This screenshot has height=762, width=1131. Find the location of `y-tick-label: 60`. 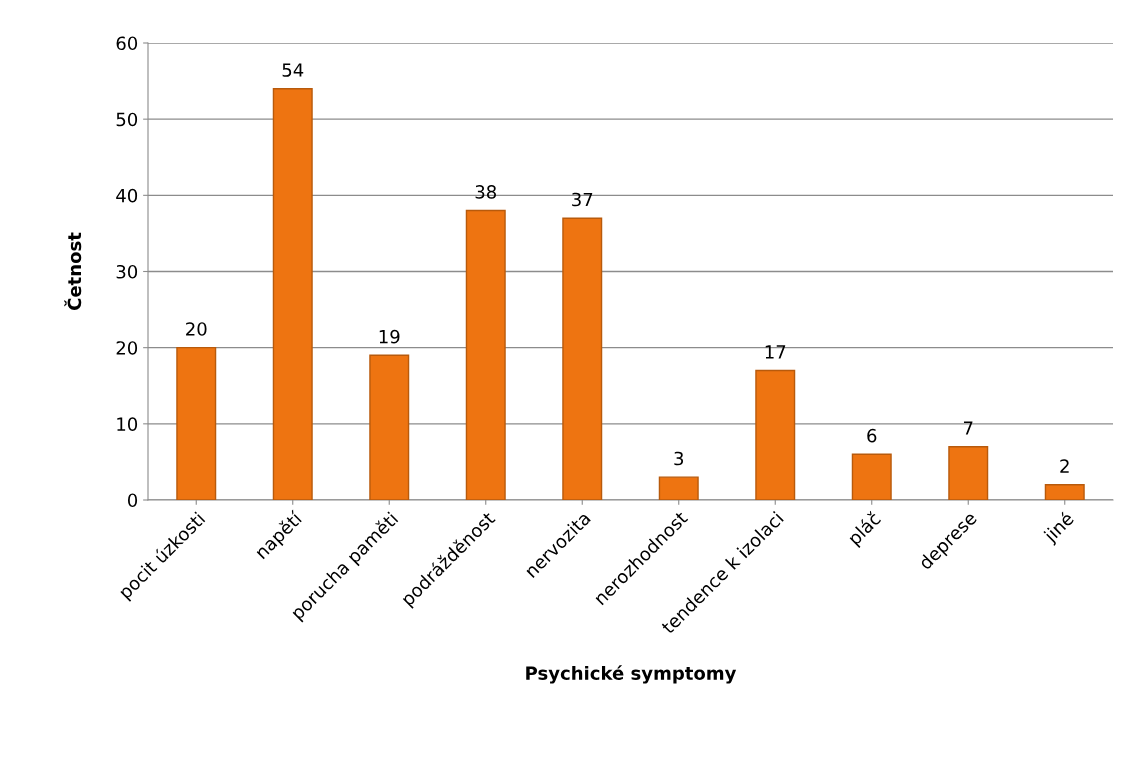

y-tick-label: 60 is located at coordinates (127, 43).